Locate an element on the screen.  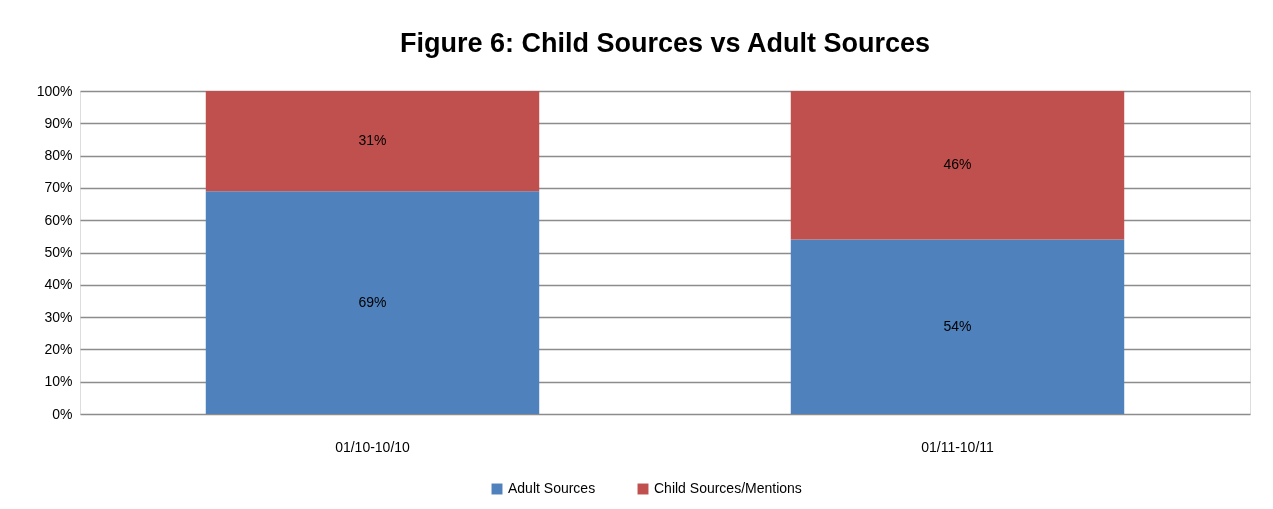
legend-label: Adult Sources is located at coordinates (552, 488).